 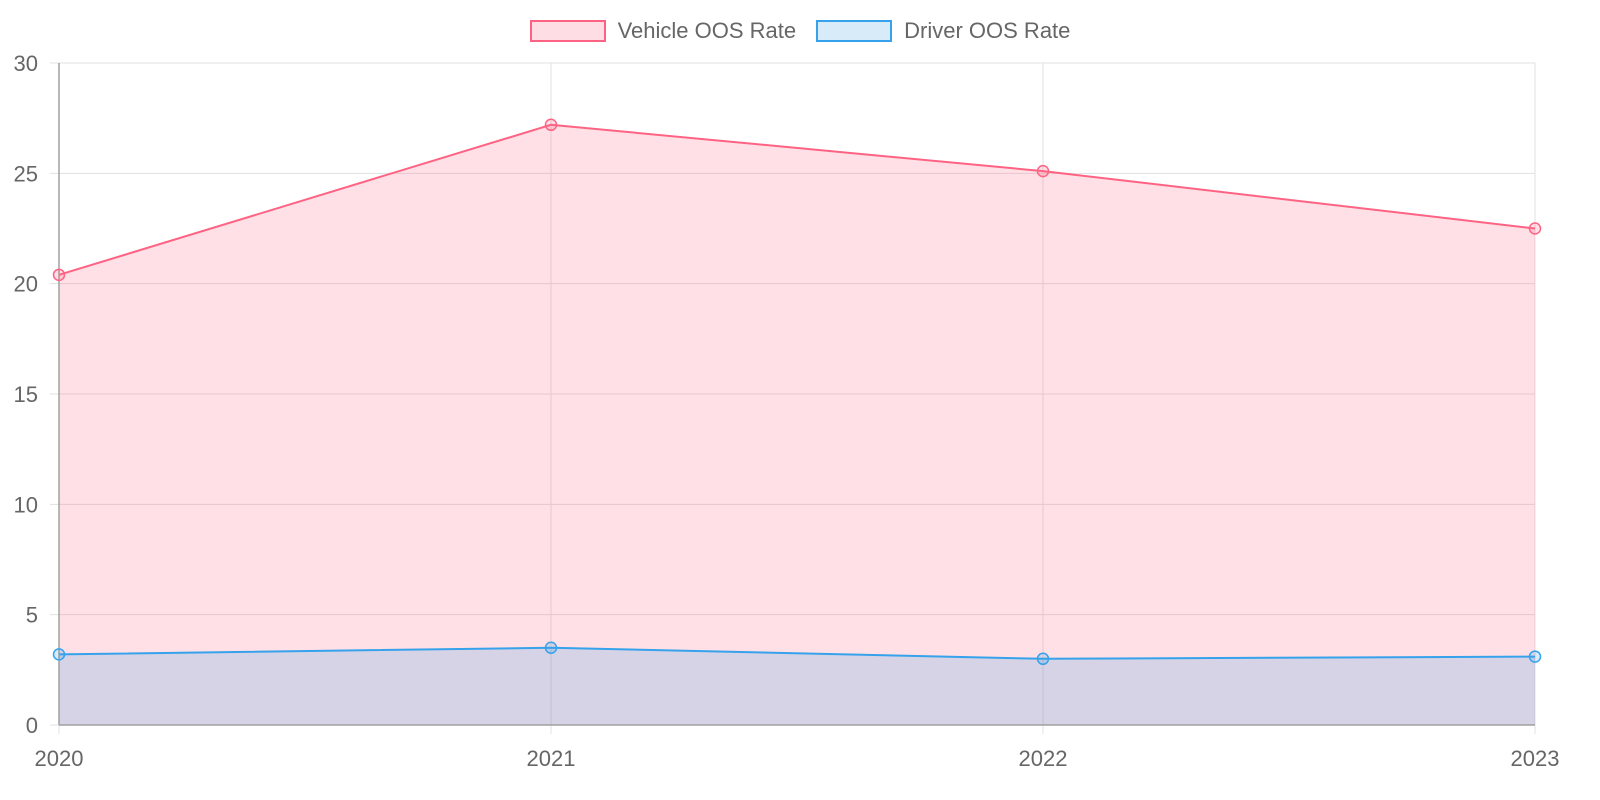 What do you see at coordinates (26, 173) in the screenshot?
I see `y-tick-label: 25` at bounding box center [26, 173].